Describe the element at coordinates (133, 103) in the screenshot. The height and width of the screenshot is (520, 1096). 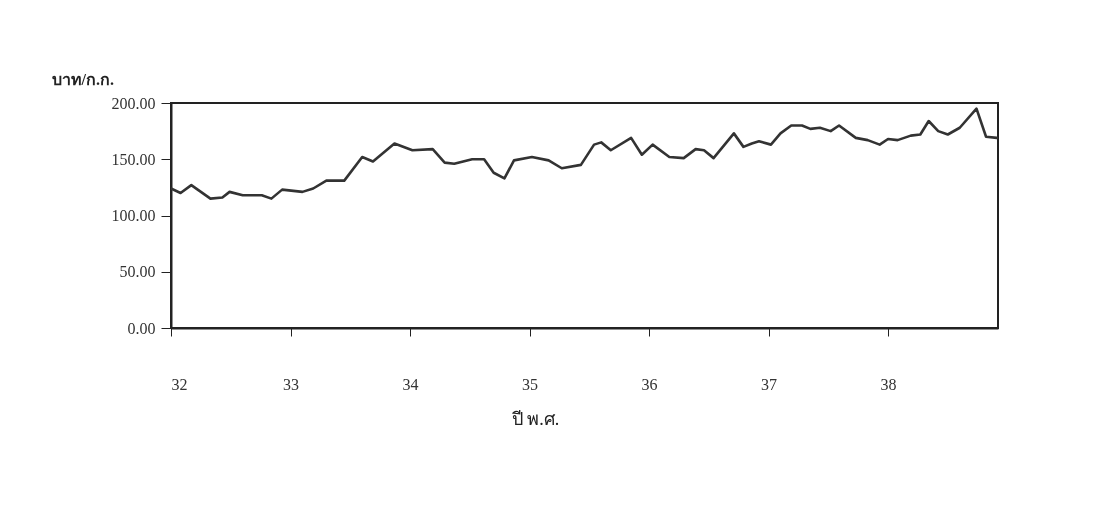
I see `y-tick-label: 200.00` at that location.